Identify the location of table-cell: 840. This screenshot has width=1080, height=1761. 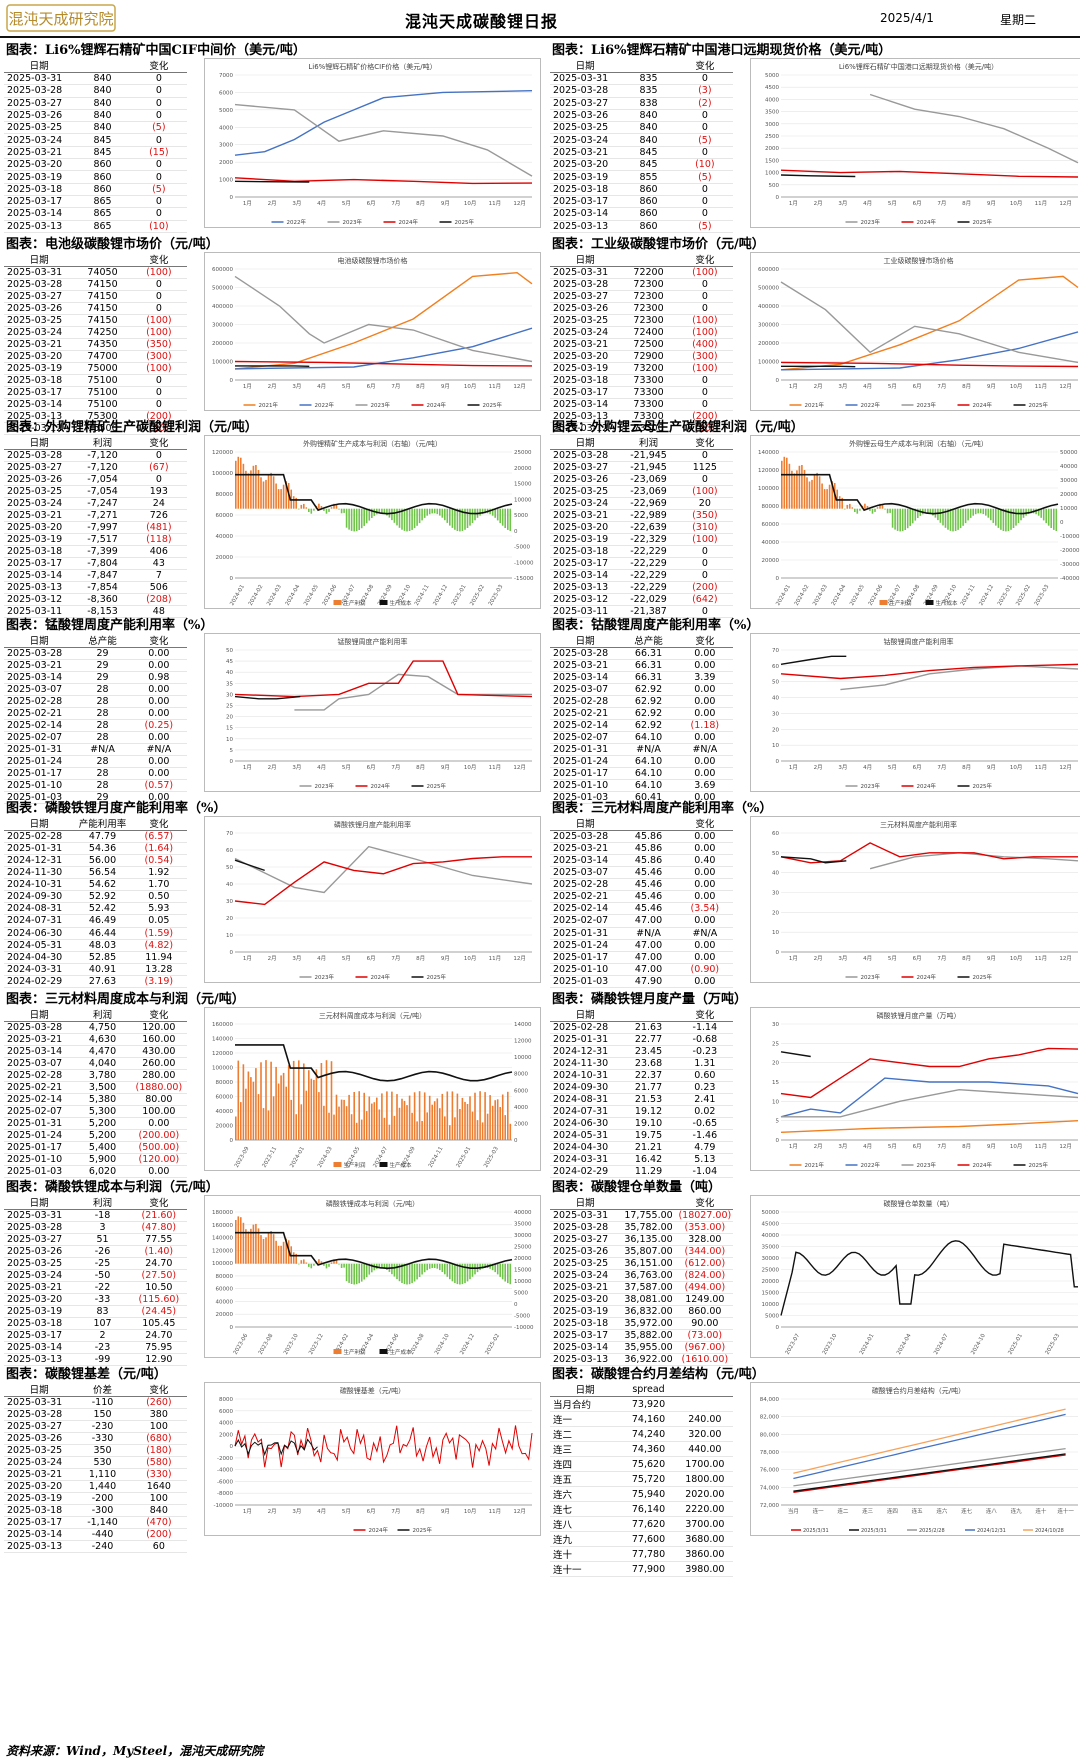
(648, 128).